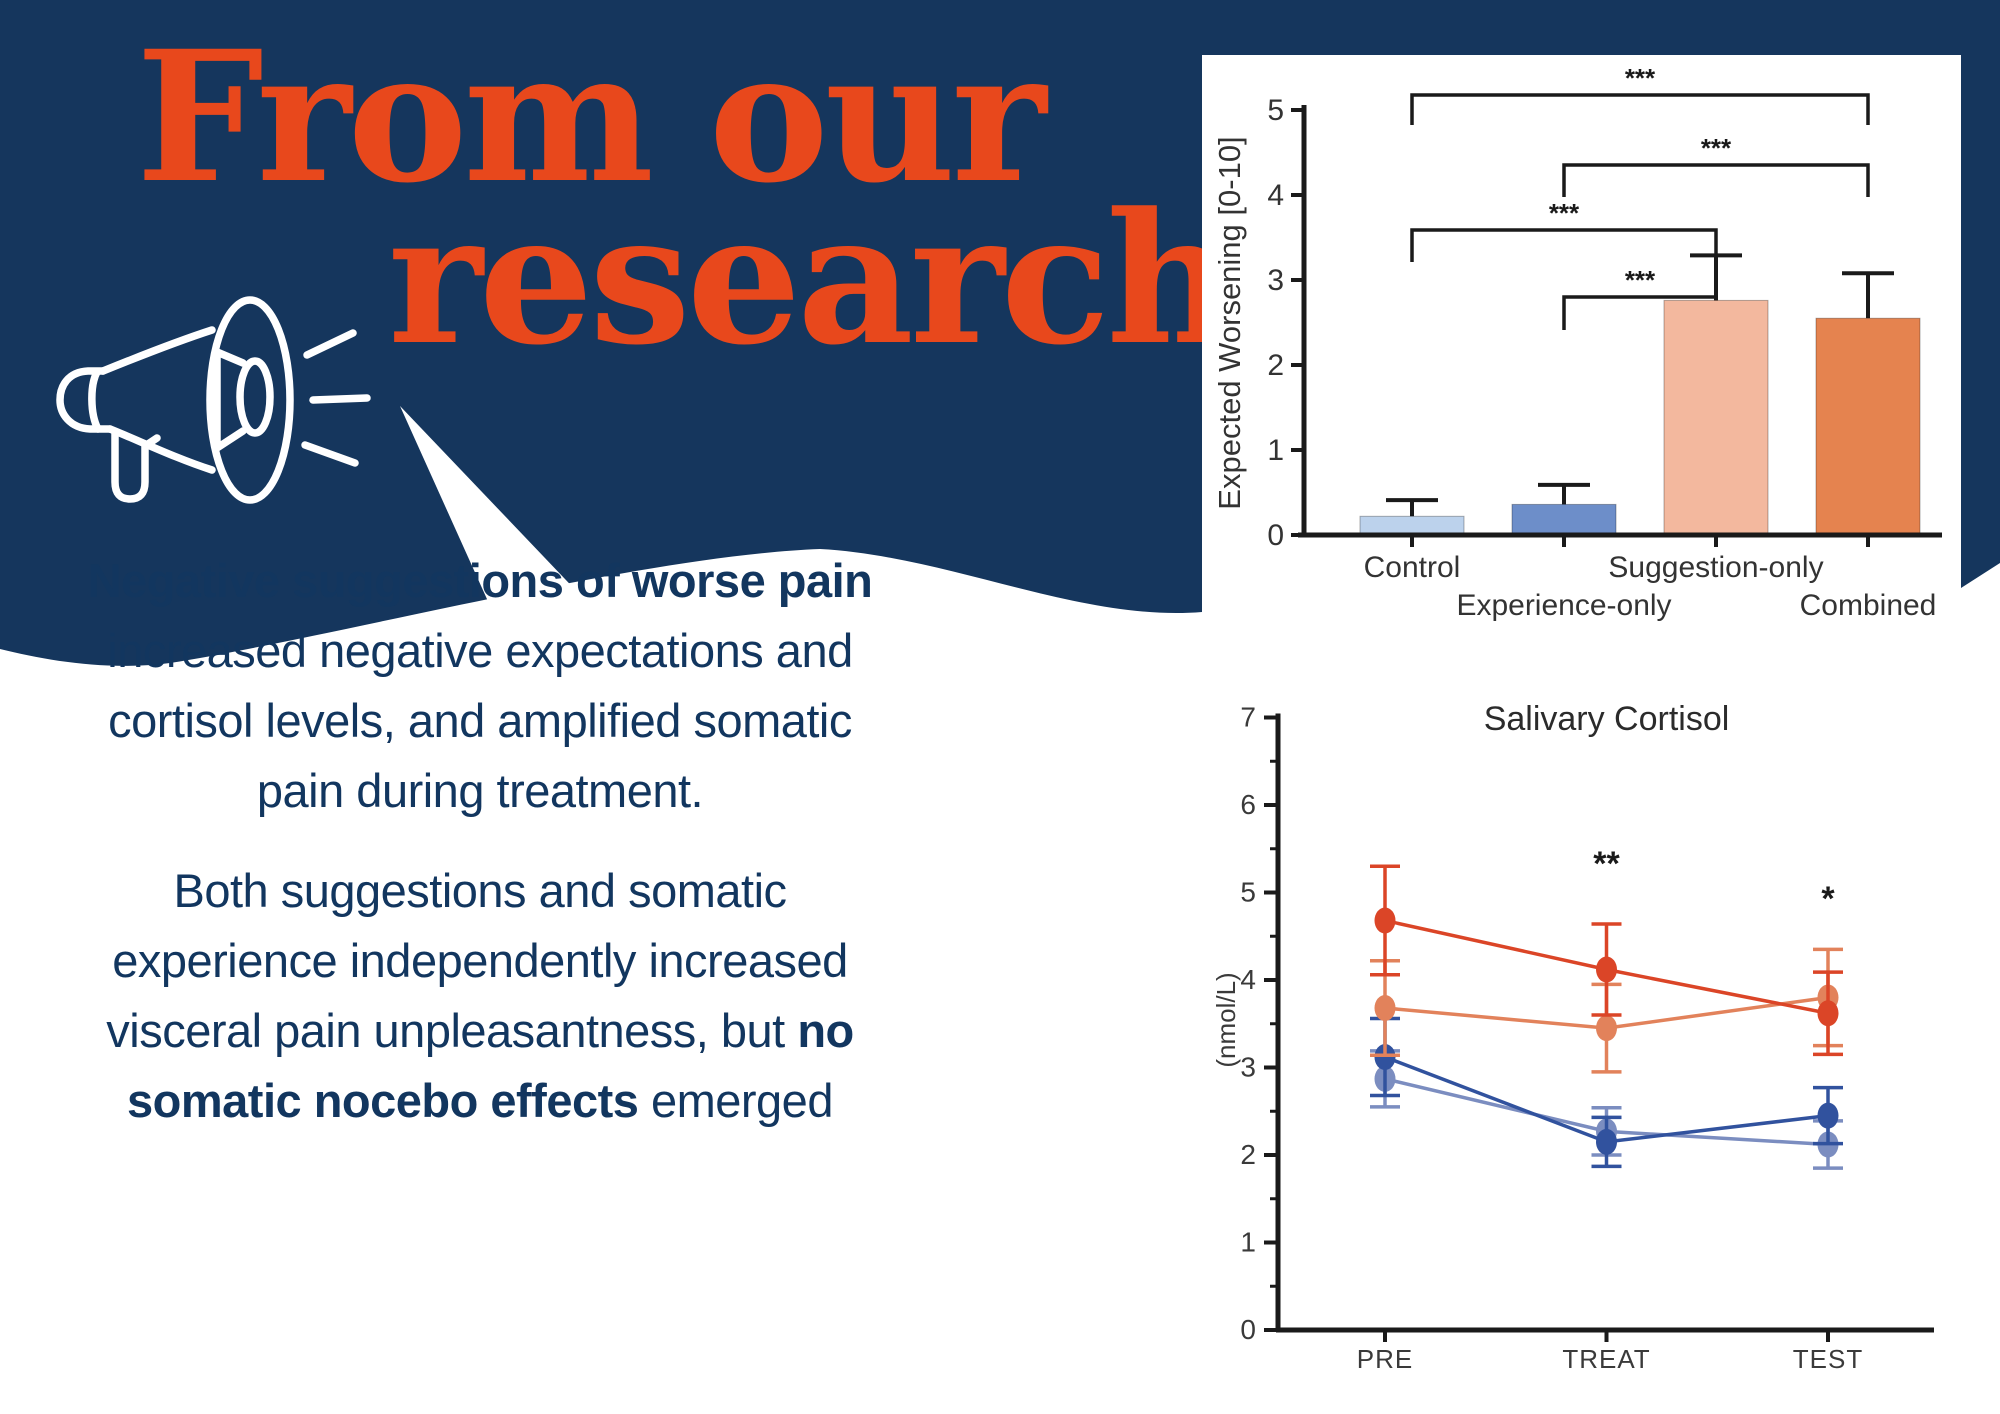  What do you see at coordinates (480, 960) in the screenshot?
I see `text-line: experience independently increased` at bounding box center [480, 960].